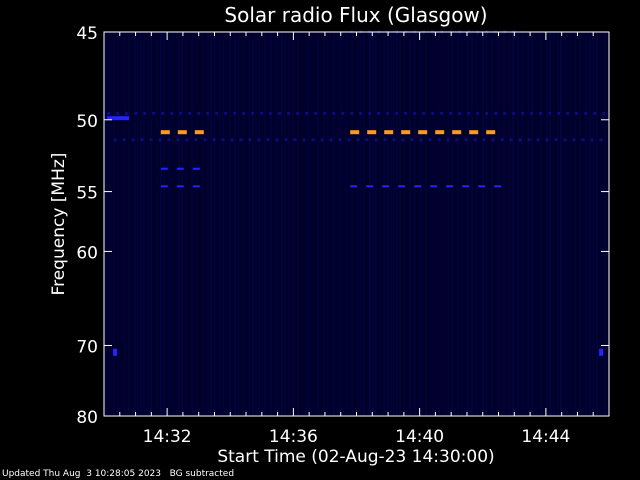 The image size is (640, 480). Describe the element at coordinates (87, 418) in the screenshot. I see `y-tick-label: 80` at that location.